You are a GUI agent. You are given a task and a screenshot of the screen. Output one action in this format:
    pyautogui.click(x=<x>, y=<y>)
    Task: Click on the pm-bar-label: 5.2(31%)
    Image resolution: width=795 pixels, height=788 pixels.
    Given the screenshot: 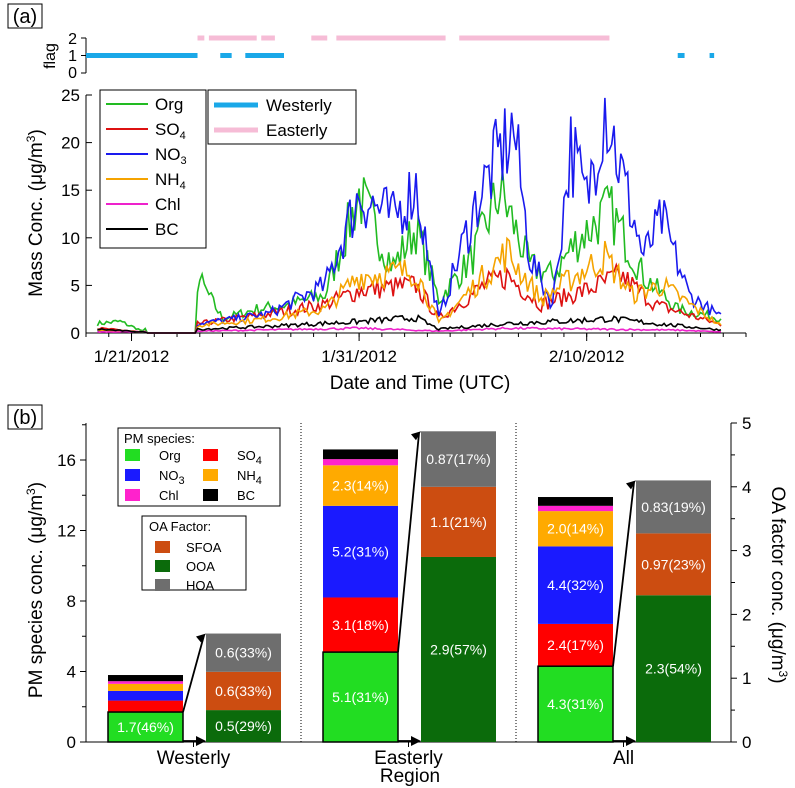 What is the action you would take?
    pyautogui.click(x=360, y=552)
    